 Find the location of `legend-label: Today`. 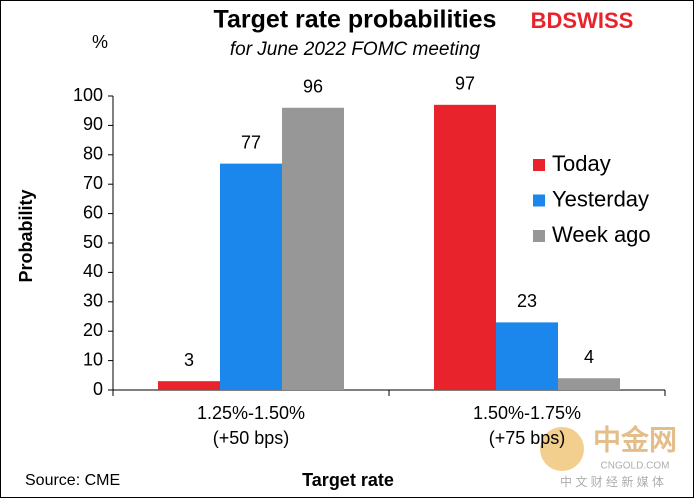

legend-label: Today is located at coordinates (581, 163).